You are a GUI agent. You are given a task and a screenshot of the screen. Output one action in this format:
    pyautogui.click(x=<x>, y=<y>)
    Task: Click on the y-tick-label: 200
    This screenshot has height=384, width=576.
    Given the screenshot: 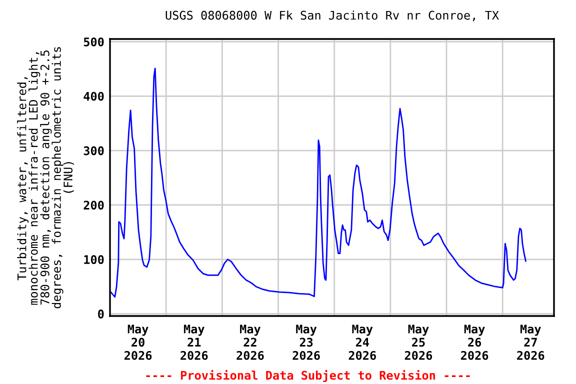 What is the action you would take?
    pyautogui.click(x=94, y=205)
    